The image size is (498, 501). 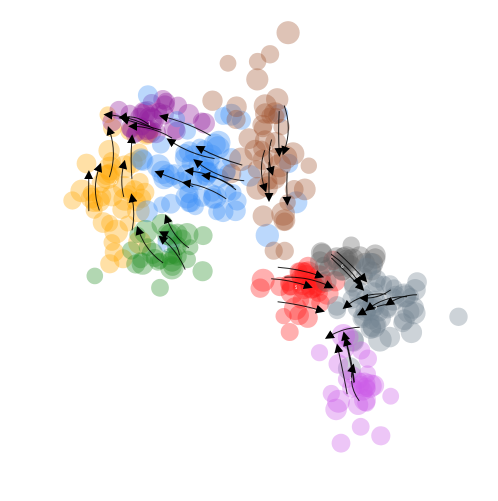 What do you see at coordinates (271, 148) in the screenshot?
I see `cluster-label-3: 3` at bounding box center [271, 148].